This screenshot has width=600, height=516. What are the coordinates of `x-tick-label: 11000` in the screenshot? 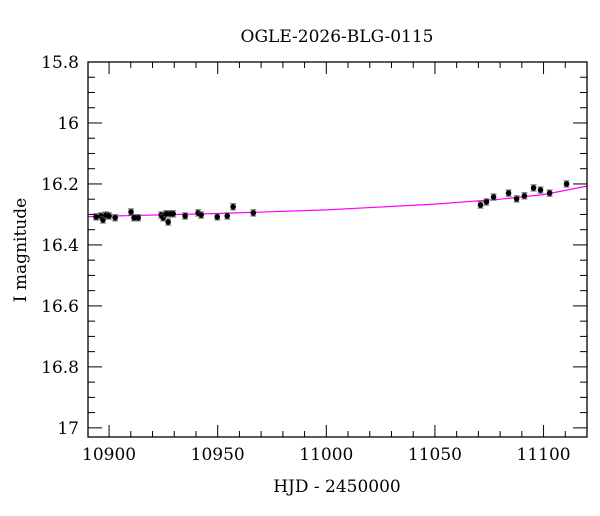 It's located at (326, 455).